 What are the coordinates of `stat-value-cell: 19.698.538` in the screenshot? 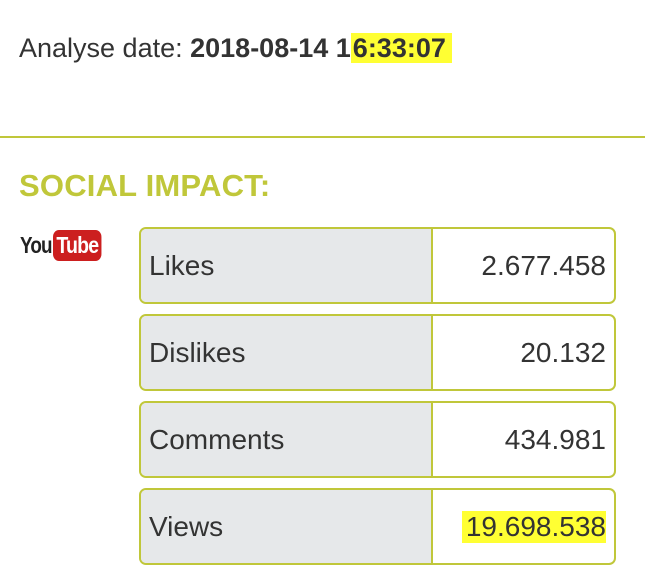 It's located at (523, 526).